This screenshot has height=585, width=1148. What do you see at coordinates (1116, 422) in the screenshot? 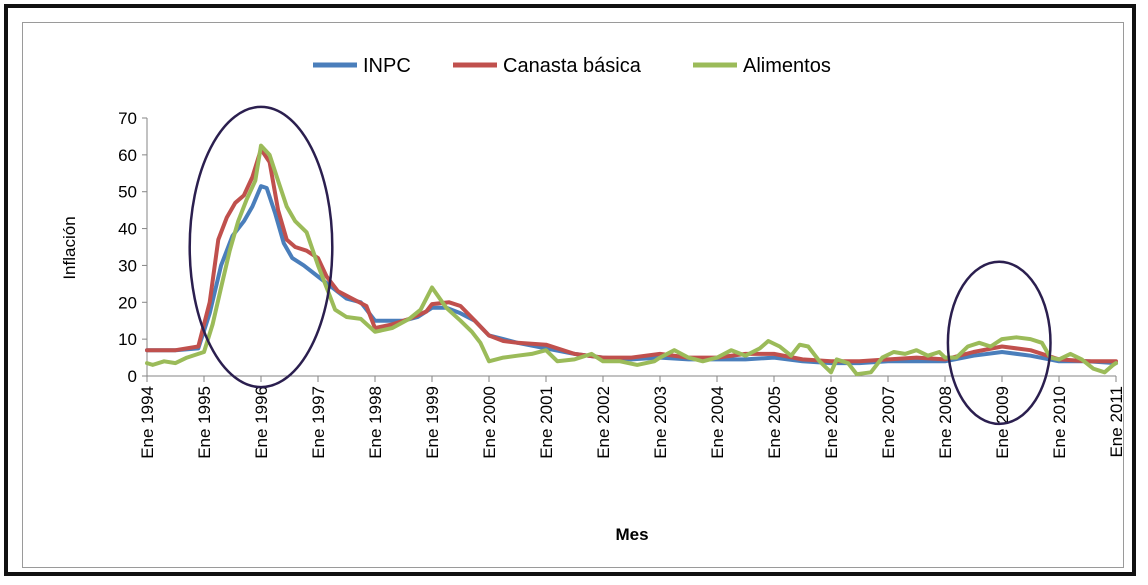
I see `x-tick-label: Ene 2011` at bounding box center [1116, 422].